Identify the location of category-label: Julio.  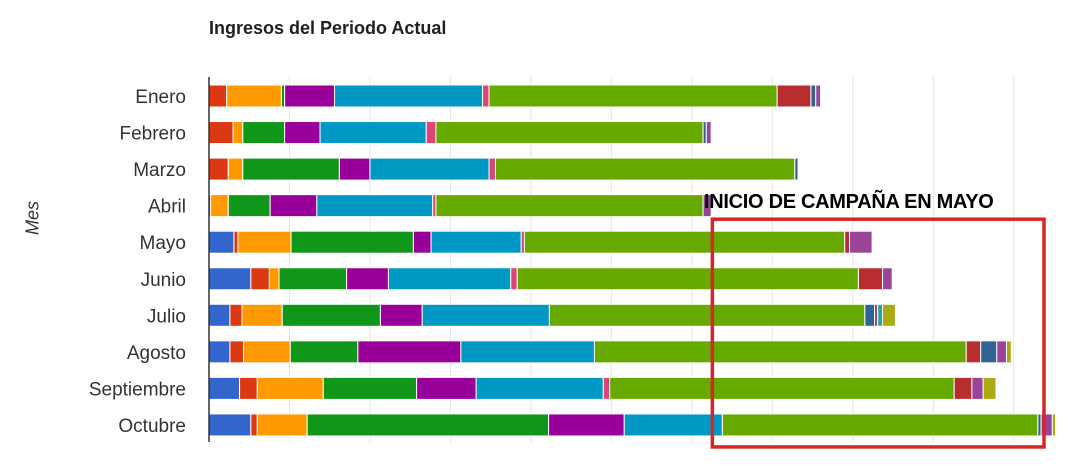
(166, 316).